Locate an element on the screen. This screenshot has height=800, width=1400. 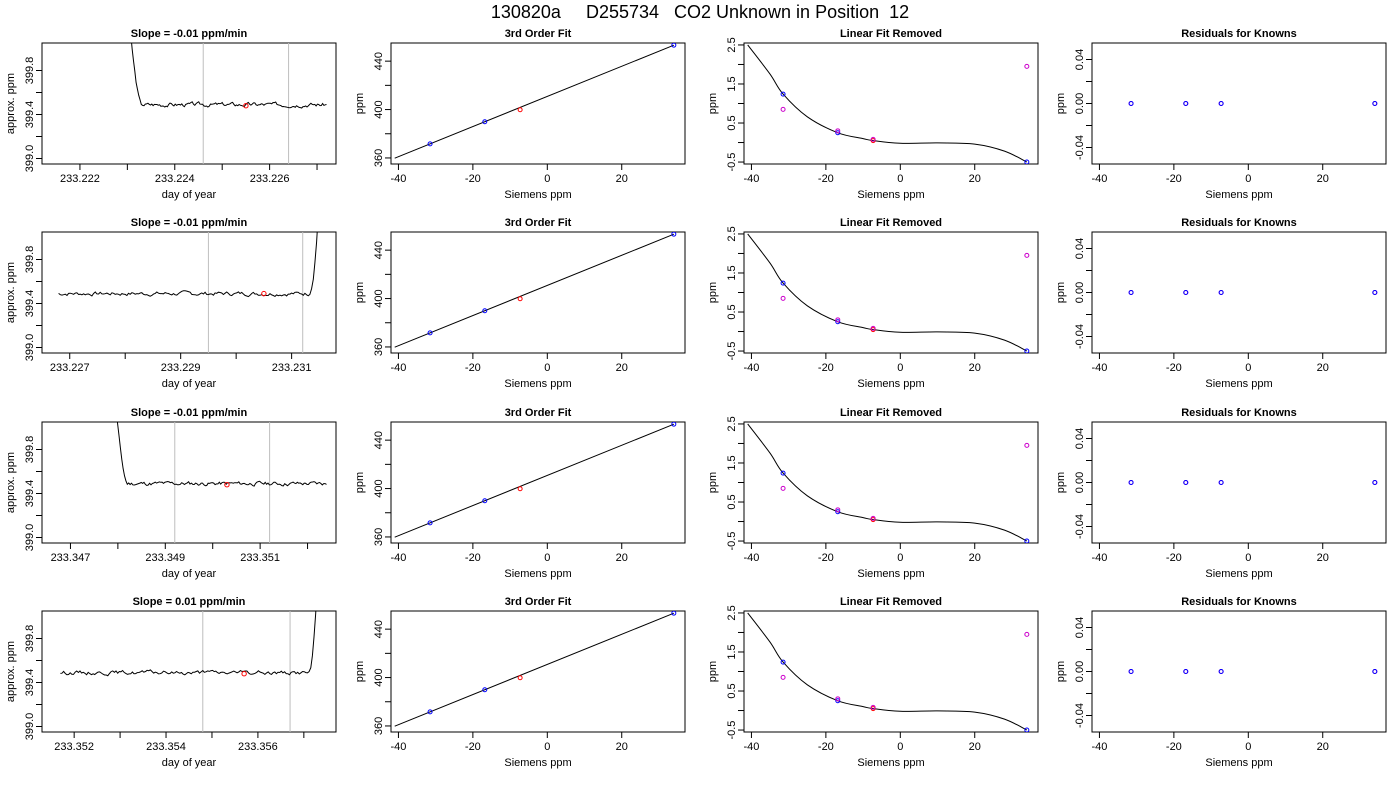
x-tick-label: 233.227 is located at coordinates (70, 368).